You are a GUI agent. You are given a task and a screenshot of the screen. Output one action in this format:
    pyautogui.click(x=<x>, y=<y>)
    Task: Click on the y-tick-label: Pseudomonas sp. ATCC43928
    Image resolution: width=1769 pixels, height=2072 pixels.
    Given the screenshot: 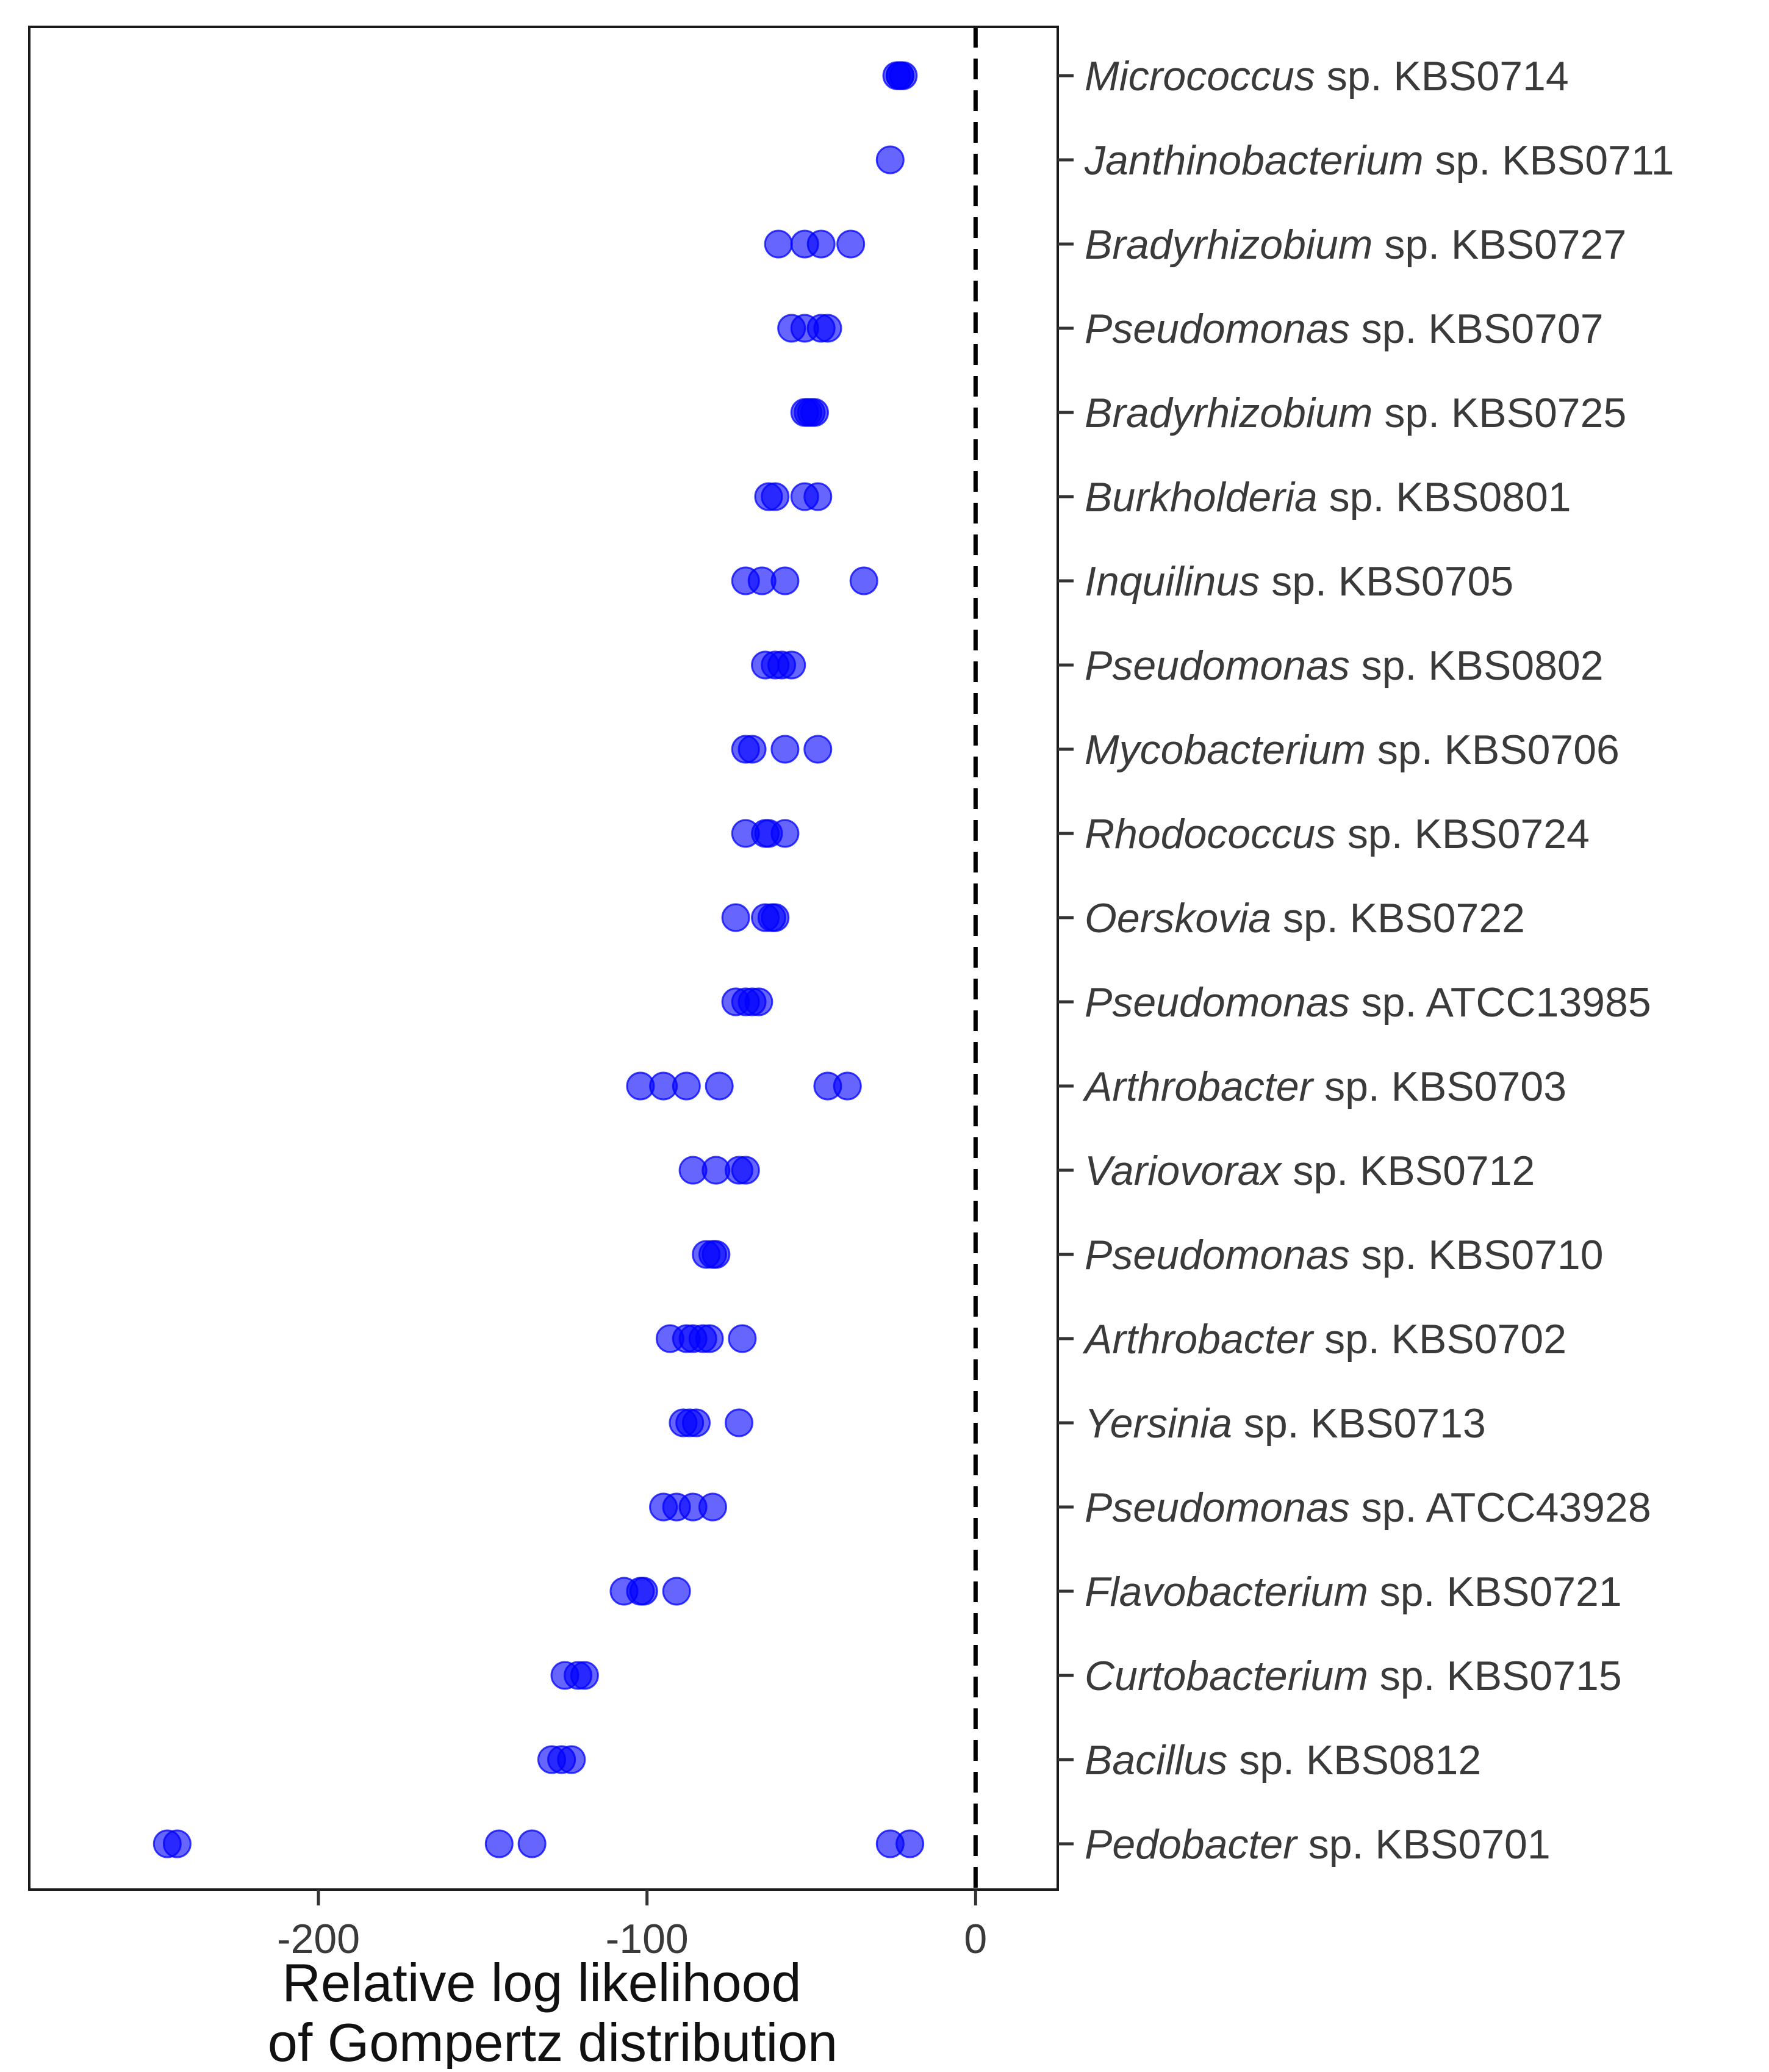 What is the action you would take?
    pyautogui.click(x=1368, y=1507)
    